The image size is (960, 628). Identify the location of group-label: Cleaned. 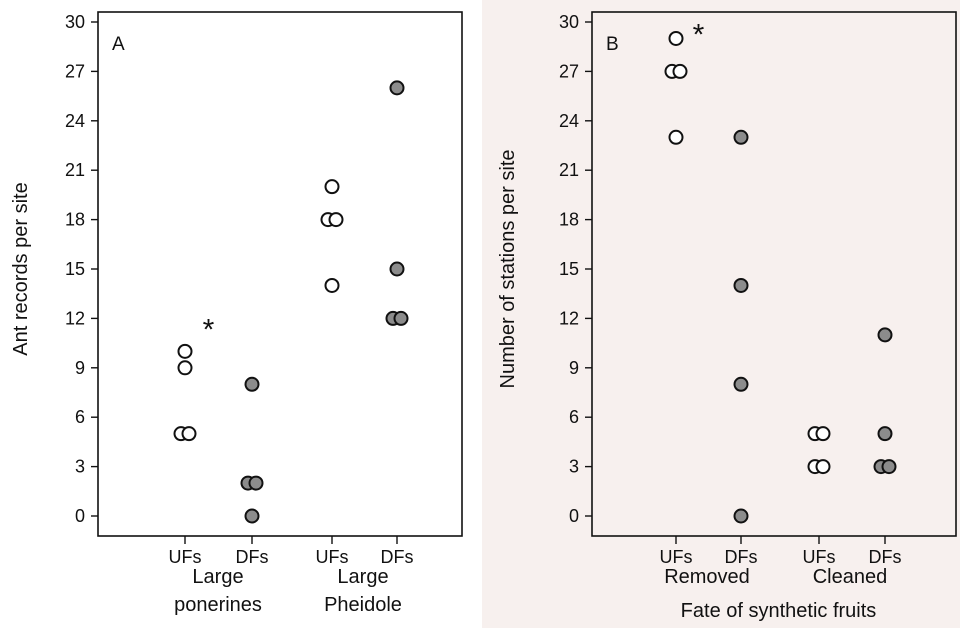
(850, 577).